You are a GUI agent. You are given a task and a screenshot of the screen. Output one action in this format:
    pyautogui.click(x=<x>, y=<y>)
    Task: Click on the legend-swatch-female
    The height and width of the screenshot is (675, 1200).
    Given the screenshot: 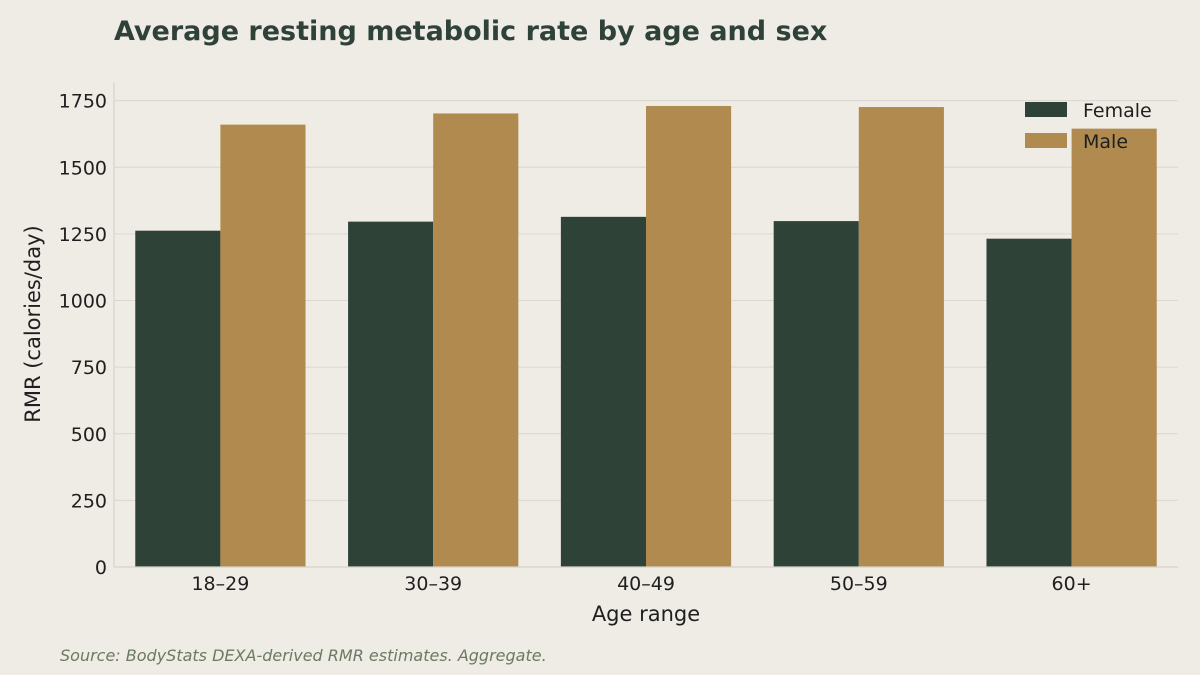 What is the action you would take?
    pyautogui.click(x=1046, y=109)
    